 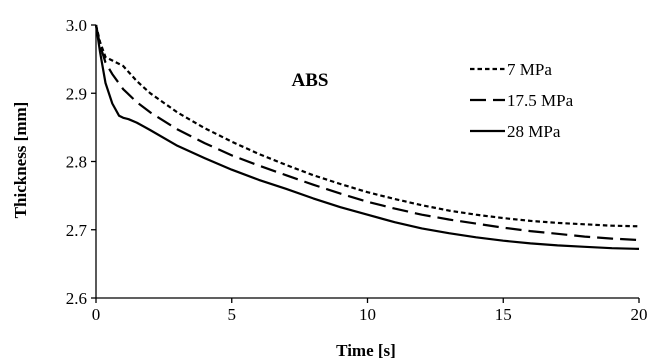 What do you see at coordinates (529, 69) in the screenshot?
I see `legend-label-7-mpa: 7 MPa` at bounding box center [529, 69].